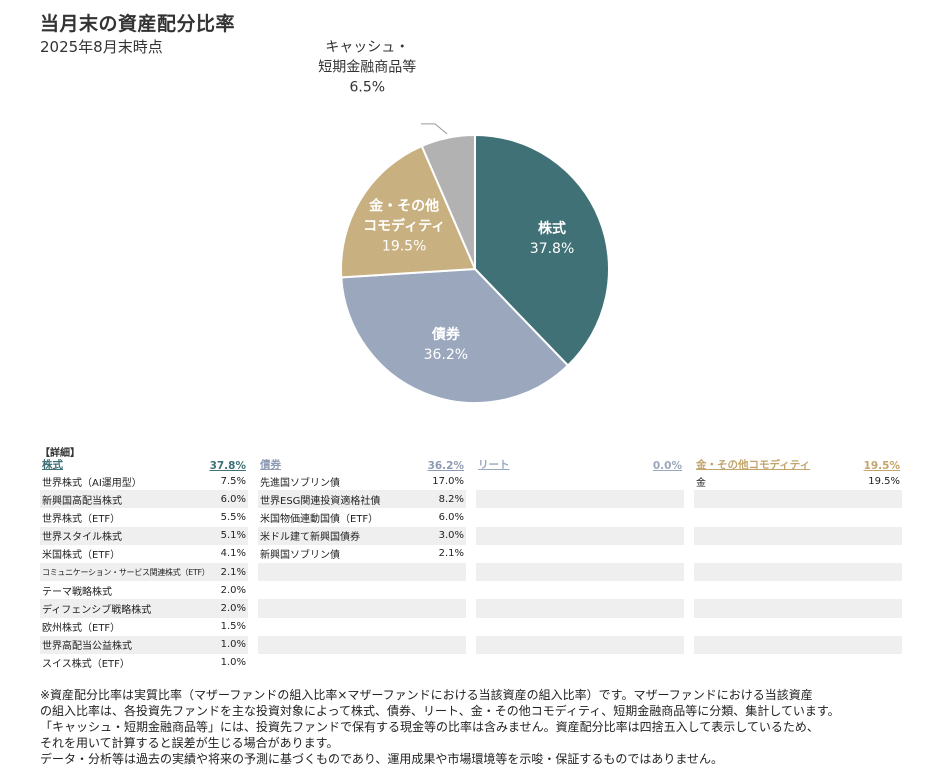 Image resolution: width=952 pixels, height=777 pixels. Describe the element at coordinates (144, 535) in the screenshot. I see `table-row: 世界スタイル株式 5.1%` at that location.